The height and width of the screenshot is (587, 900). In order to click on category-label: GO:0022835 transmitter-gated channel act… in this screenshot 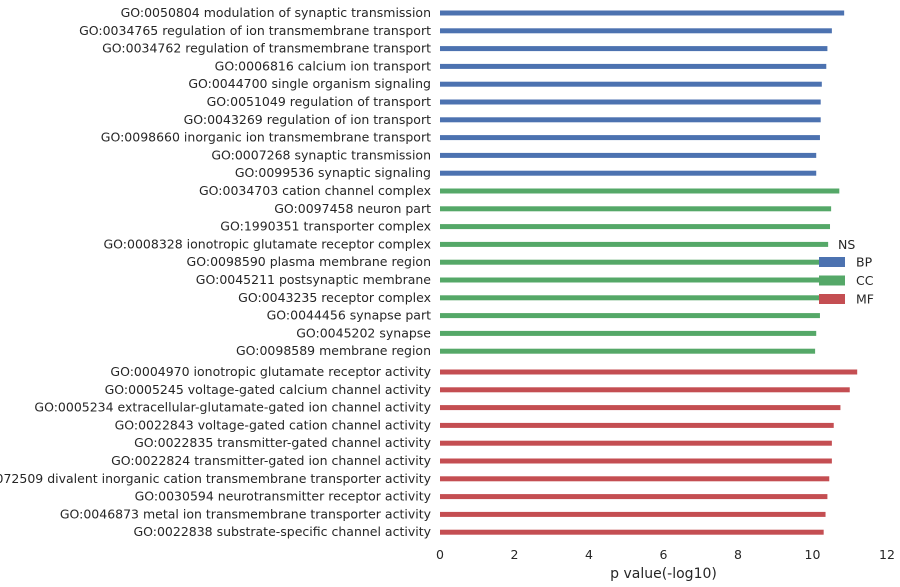, I will do `click(282, 442)`.